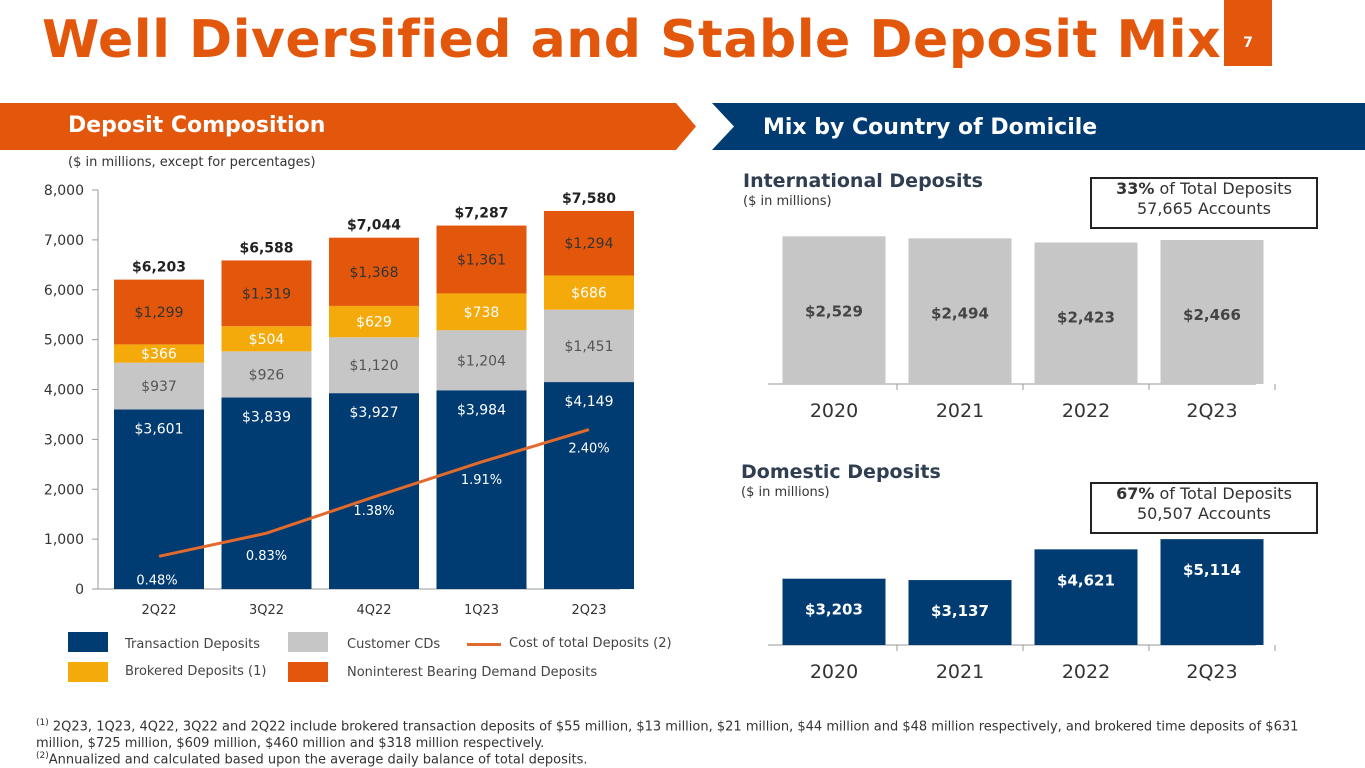  Describe the element at coordinates (192, 644) in the screenshot. I see `legend-label-transaction: Transaction Deposits` at that location.